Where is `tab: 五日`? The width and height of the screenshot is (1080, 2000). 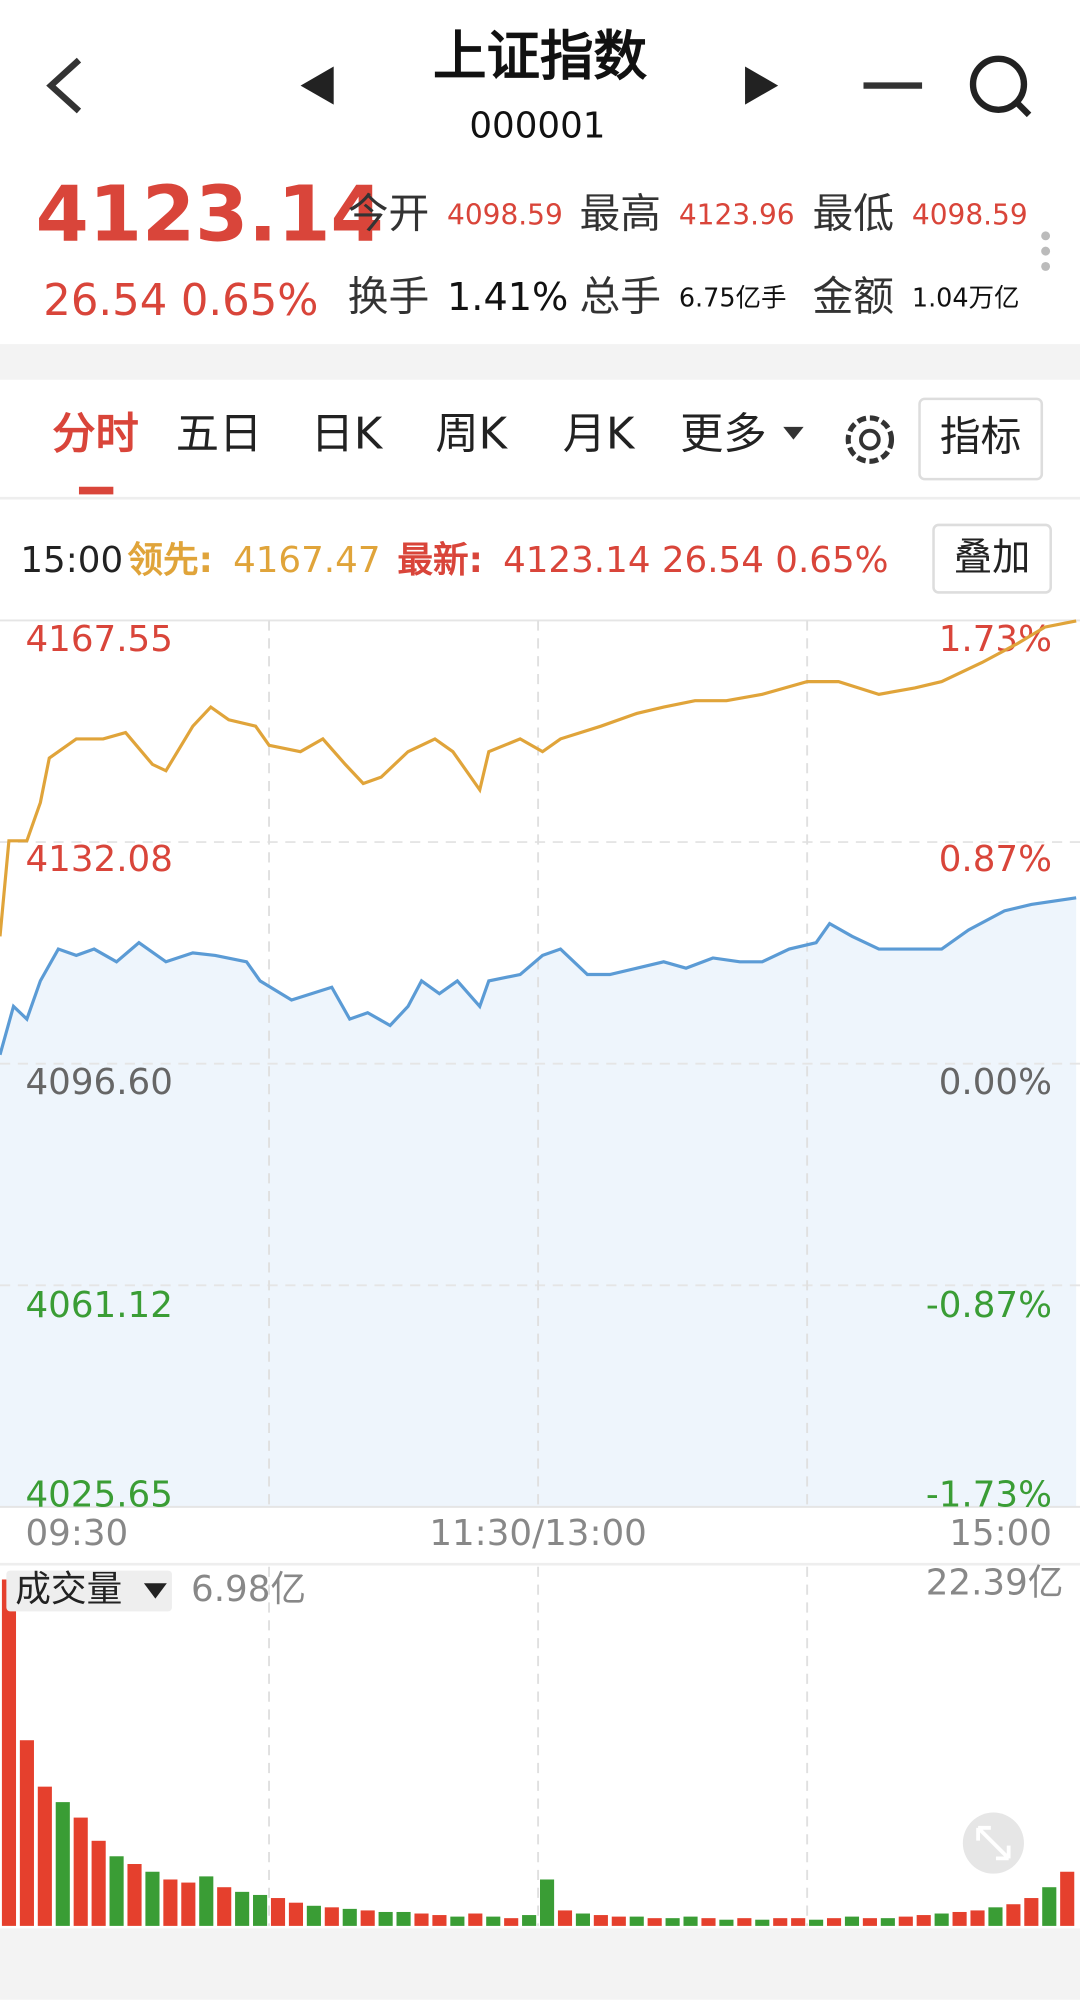 tab: 五日 is located at coordinates (219, 435).